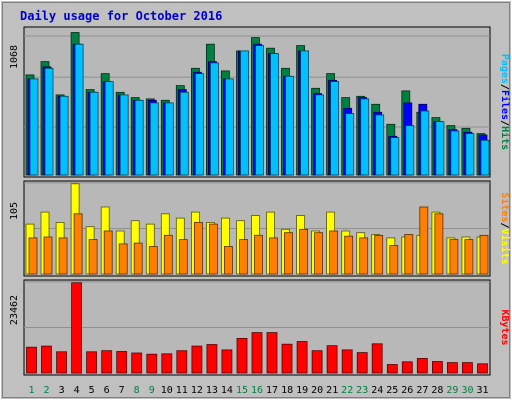 The width and height of the screenshot is (512, 400). Describe the element at coordinates (482, 390) in the screenshot. I see `x-tick-label-day-31: 31` at that location.